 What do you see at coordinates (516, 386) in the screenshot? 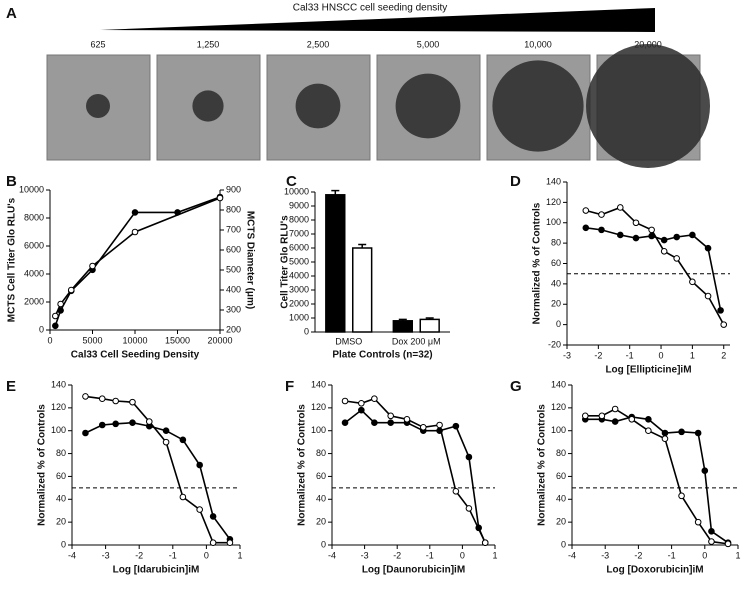
I see `panel-letter: G` at bounding box center [516, 386].